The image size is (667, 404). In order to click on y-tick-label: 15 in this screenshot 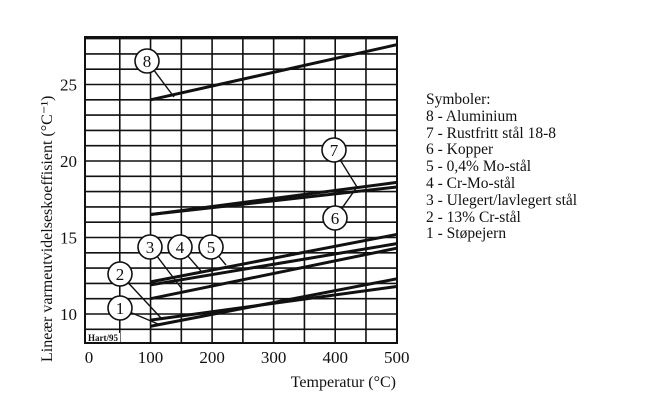, I will do `click(68, 238)`.